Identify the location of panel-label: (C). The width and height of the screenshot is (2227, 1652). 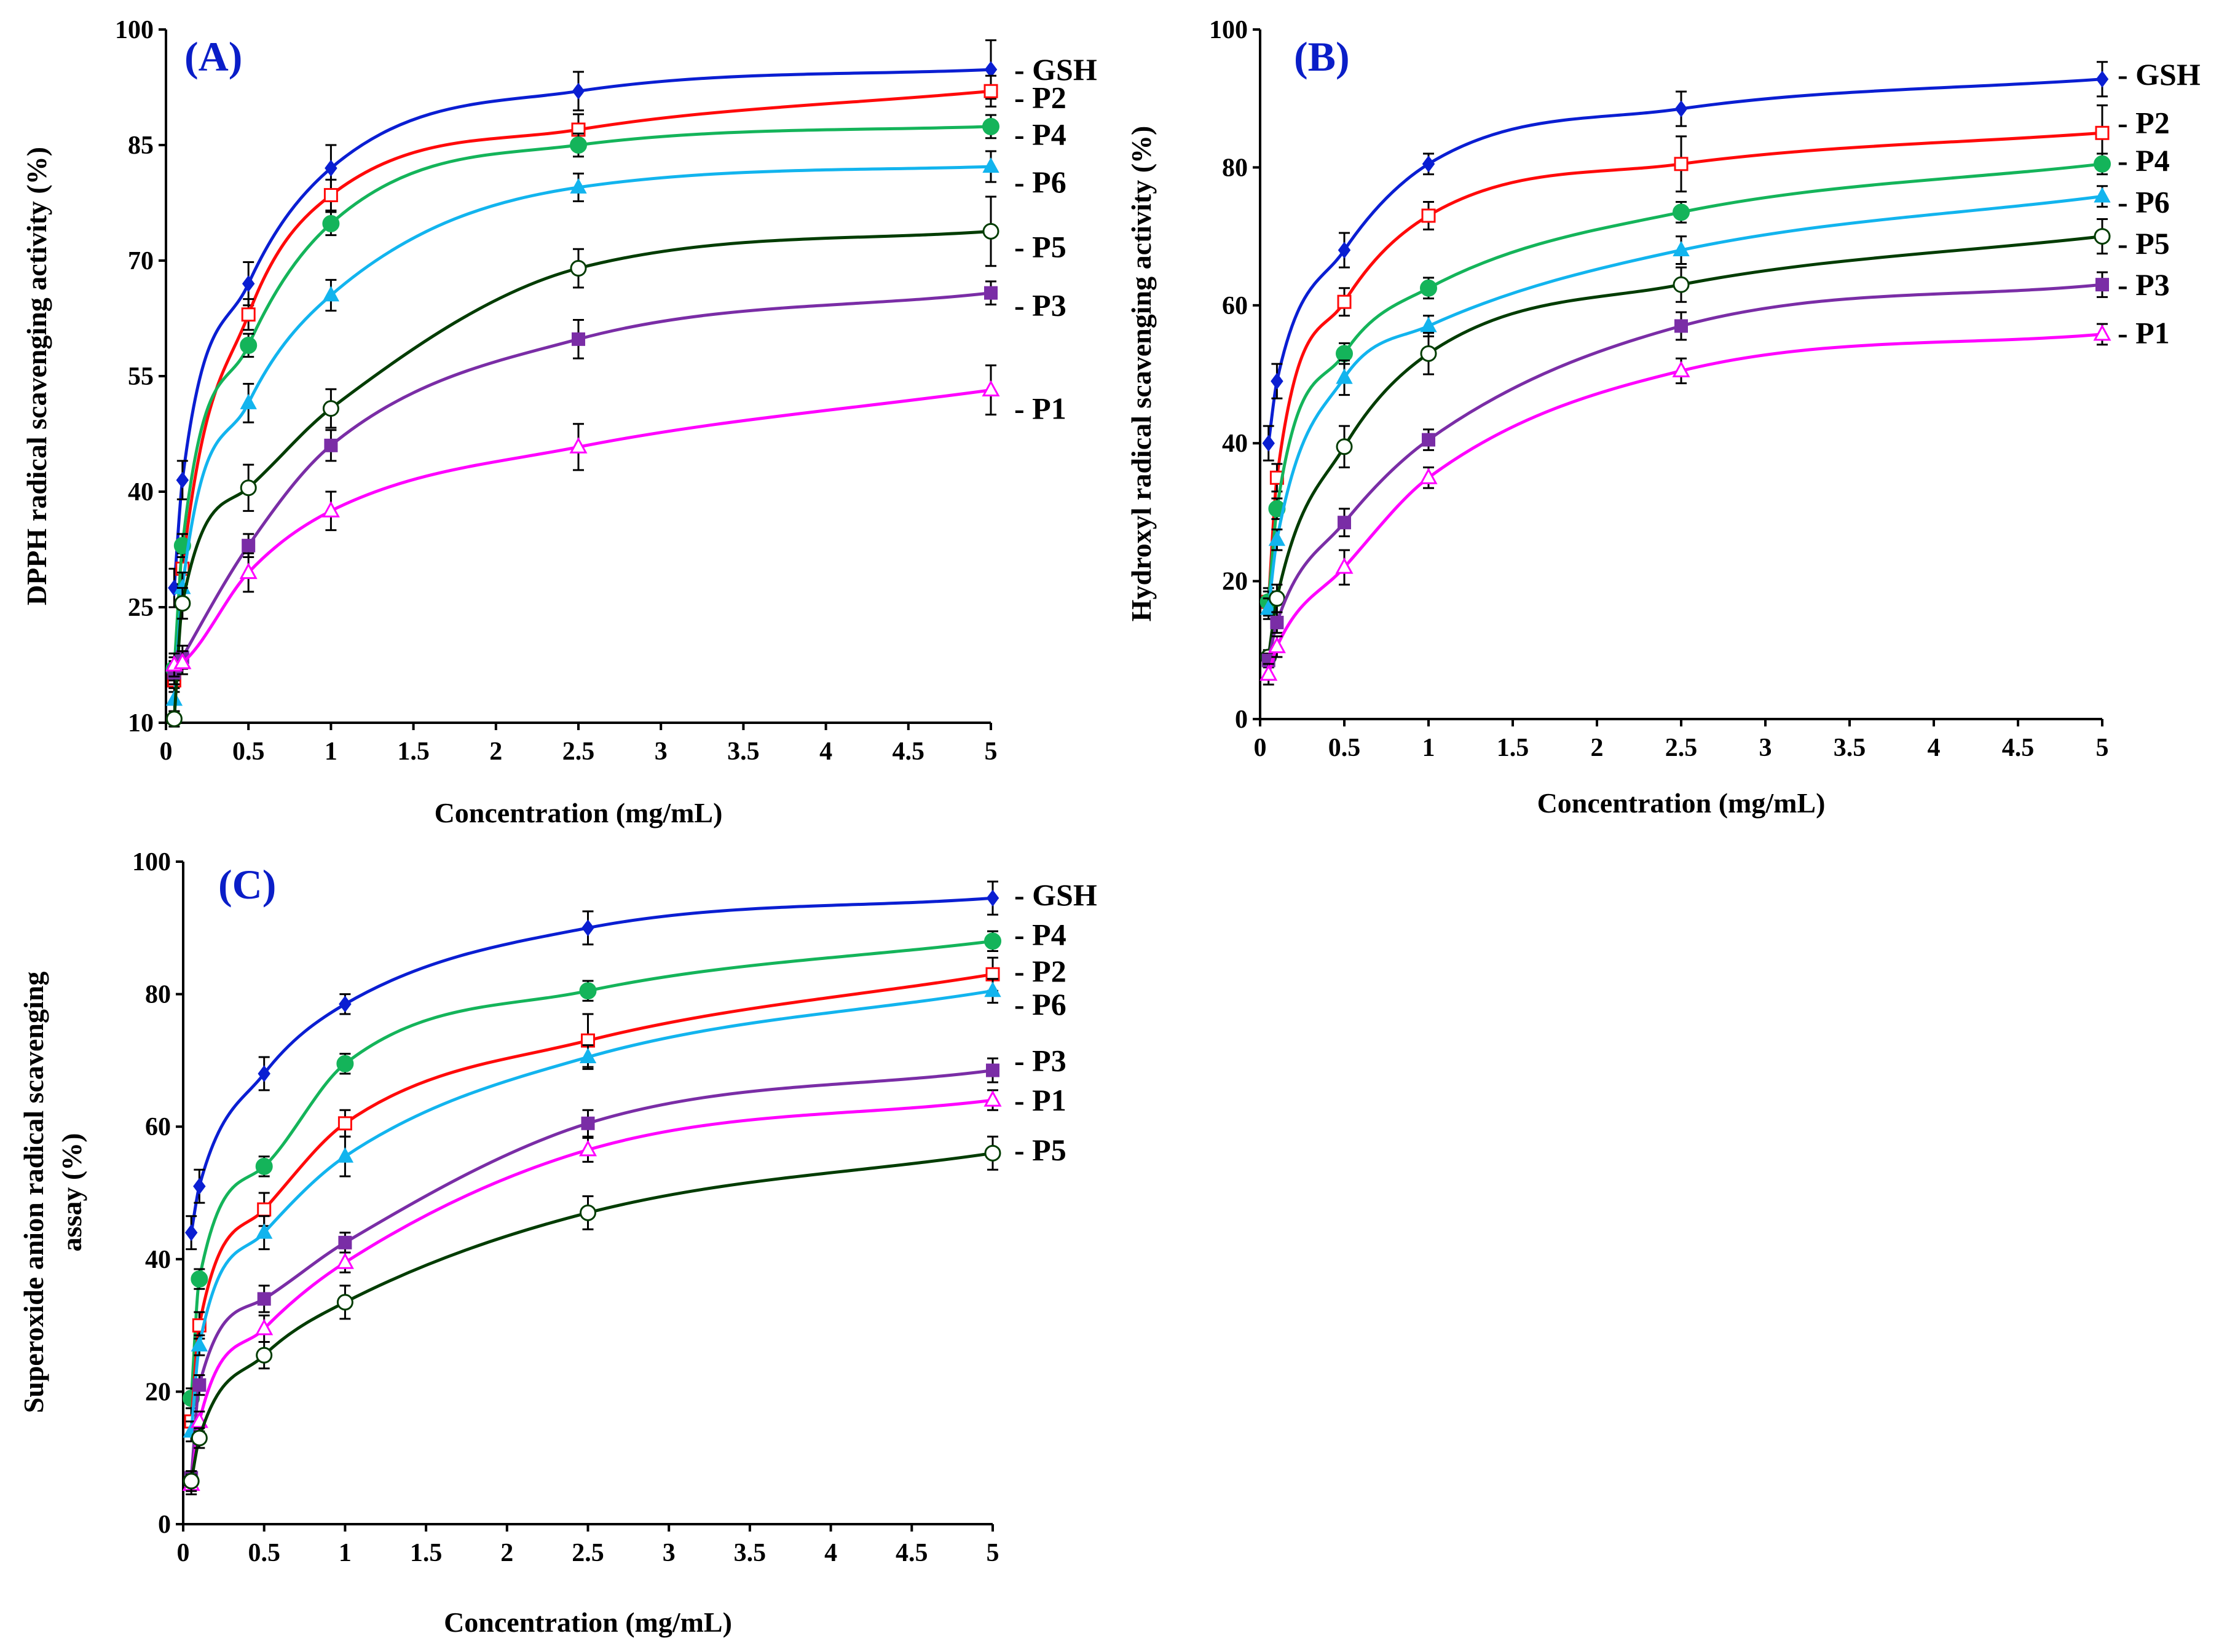
(247, 885).